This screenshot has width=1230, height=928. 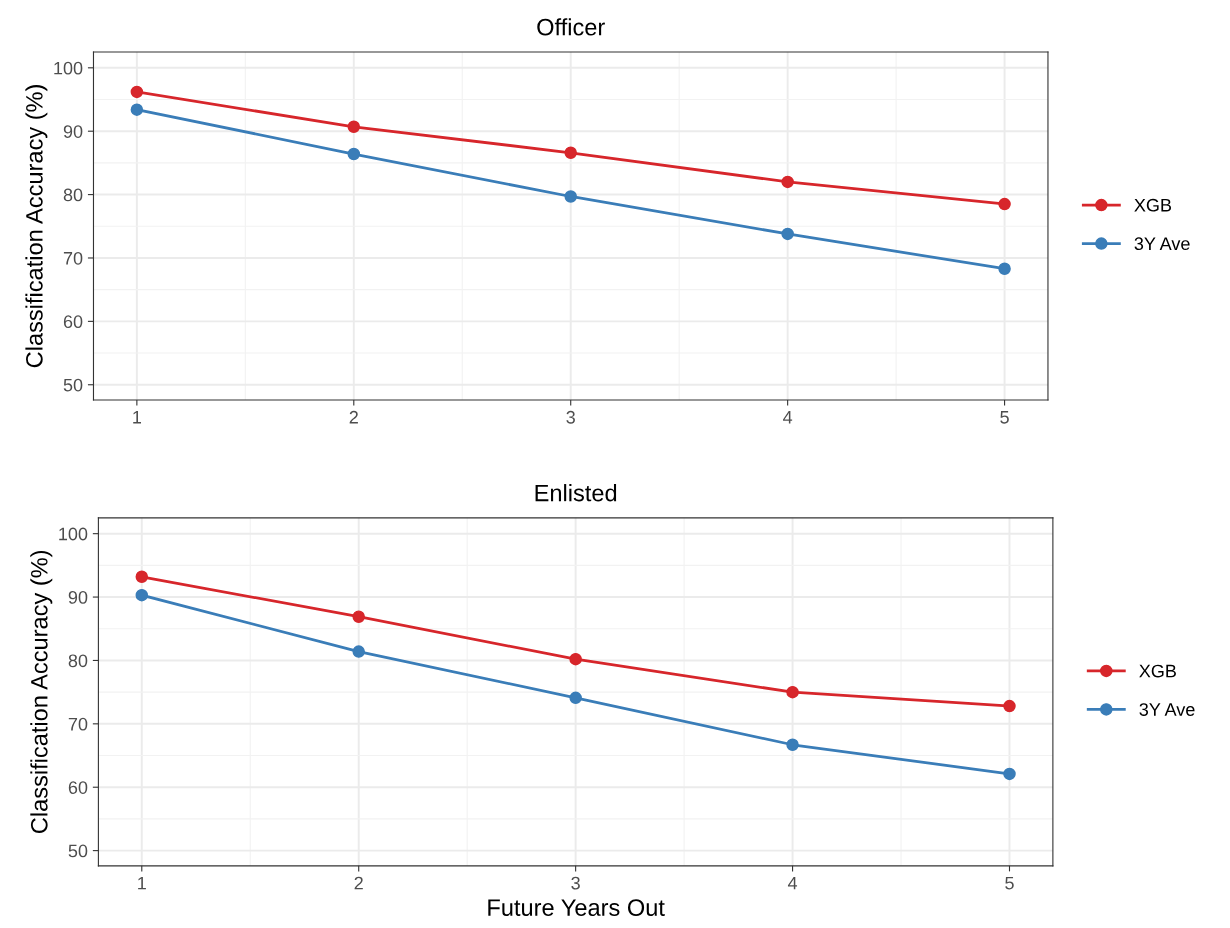 What do you see at coordinates (576, 493) in the screenshot?
I see `chart-title: Enlisted` at bounding box center [576, 493].